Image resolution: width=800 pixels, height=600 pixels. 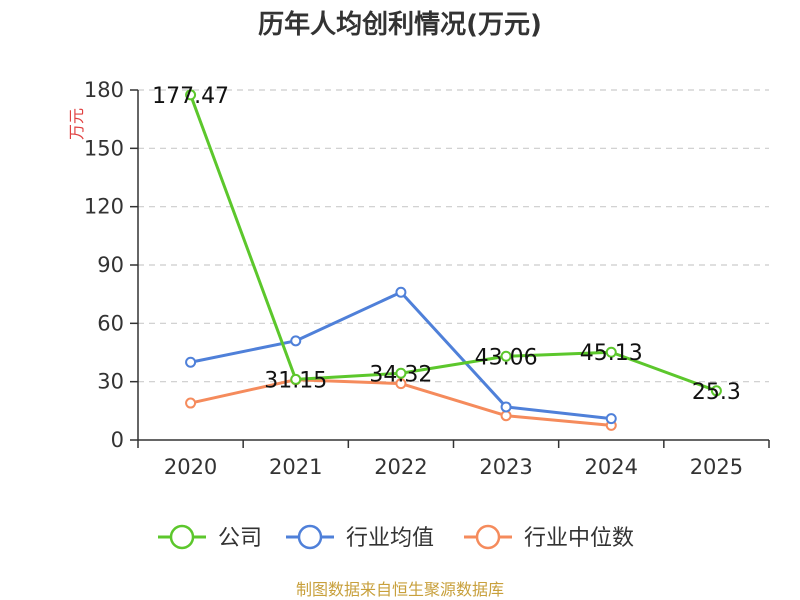 I want to click on data-label: 177.47, so click(x=190, y=96).